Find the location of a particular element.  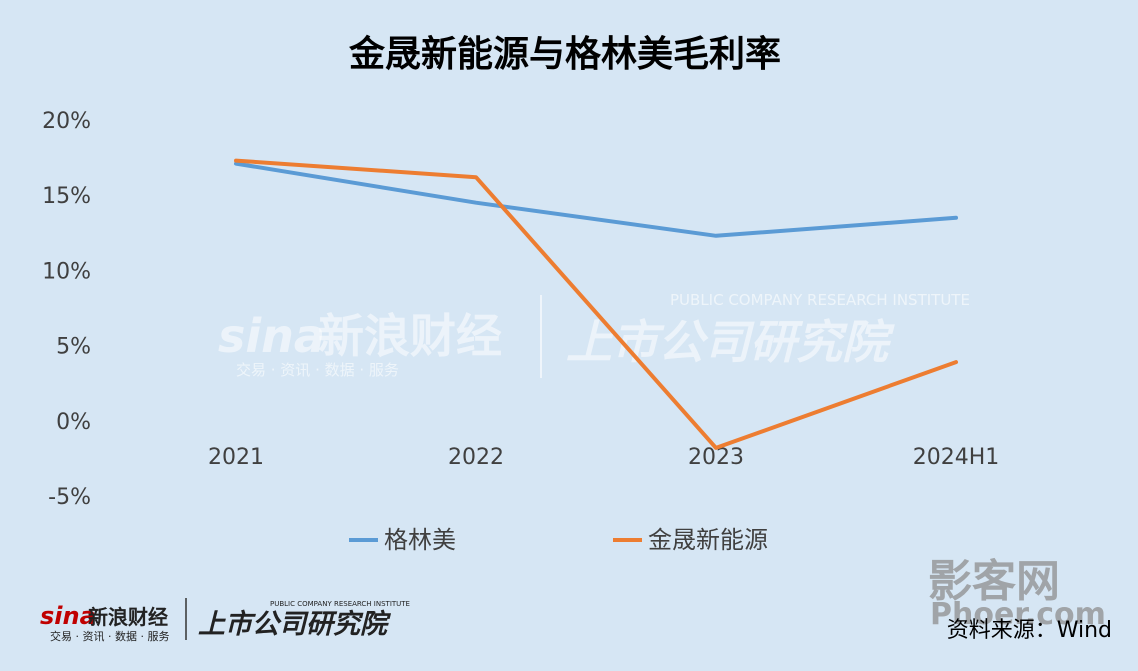

watermark-institute: 上市公司研究院 is located at coordinates (730, 342).